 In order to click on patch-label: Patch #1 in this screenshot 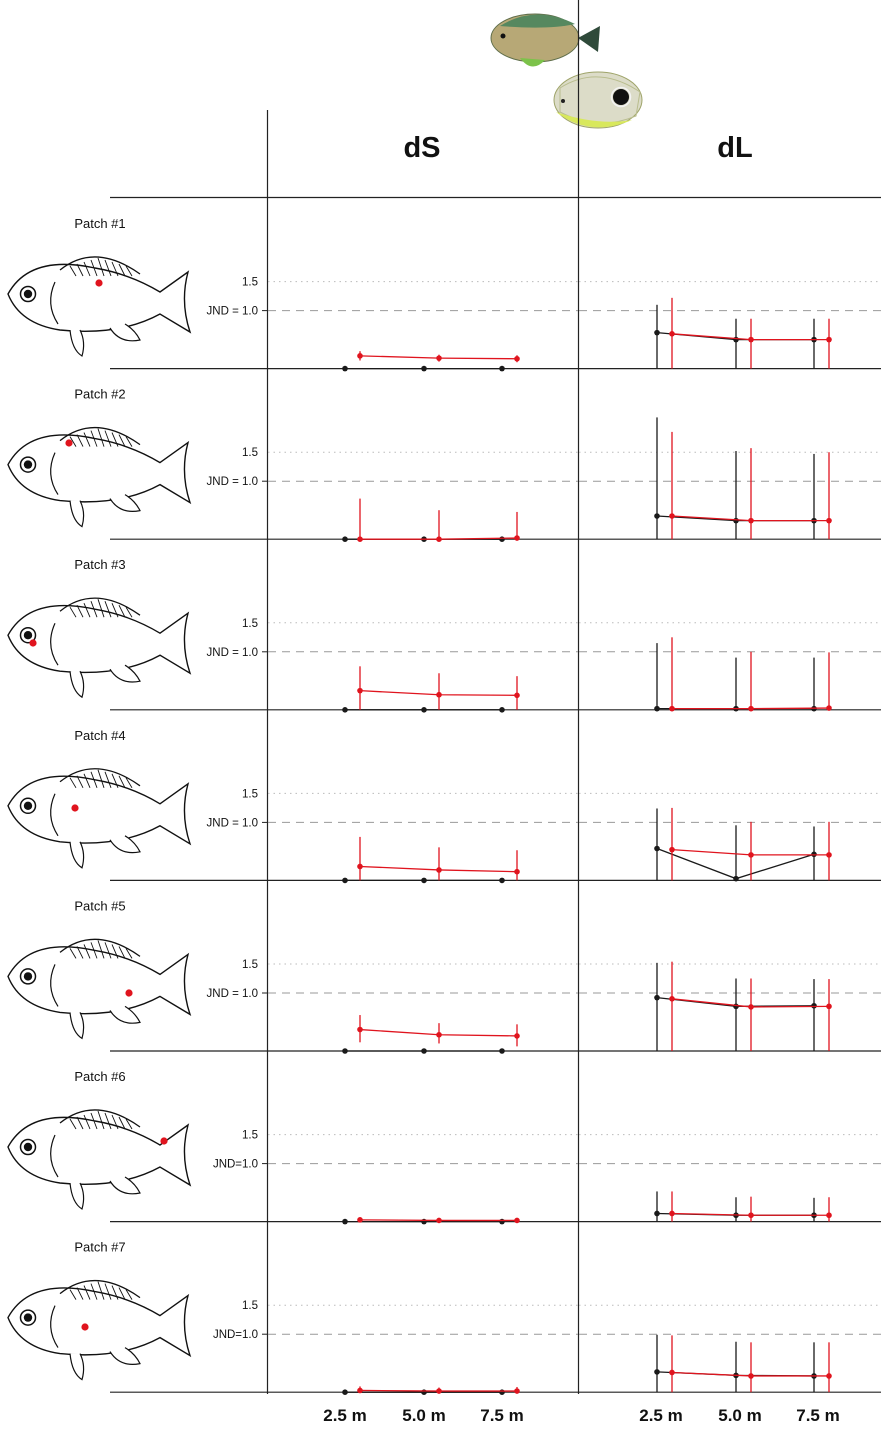, I will do `click(99, 223)`.